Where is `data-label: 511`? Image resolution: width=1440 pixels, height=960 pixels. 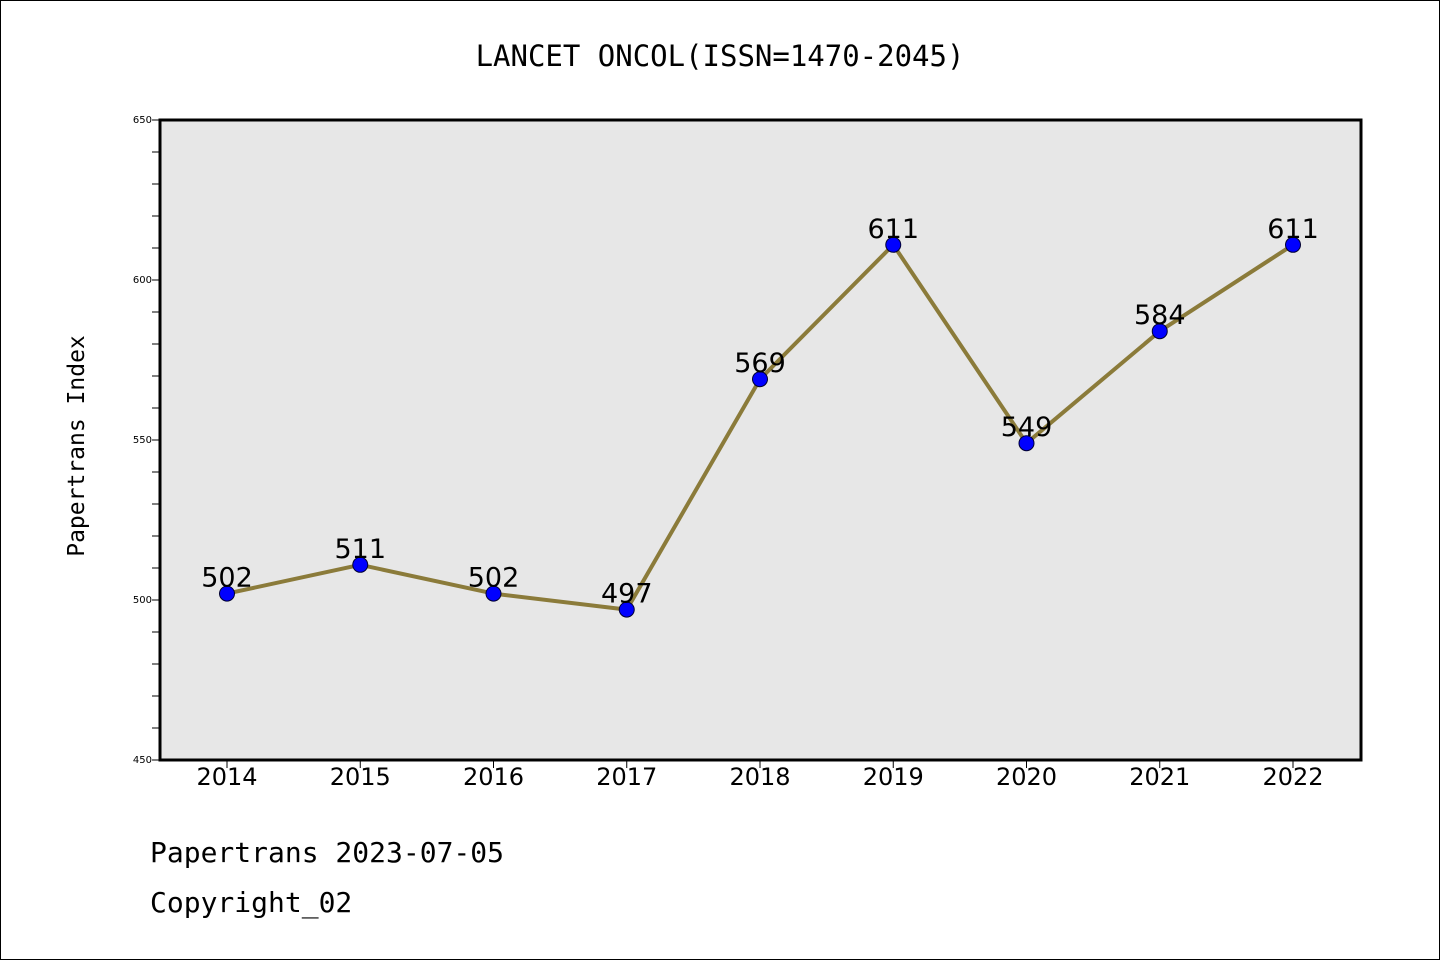 data-label: 511 is located at coordinates (360, 549).